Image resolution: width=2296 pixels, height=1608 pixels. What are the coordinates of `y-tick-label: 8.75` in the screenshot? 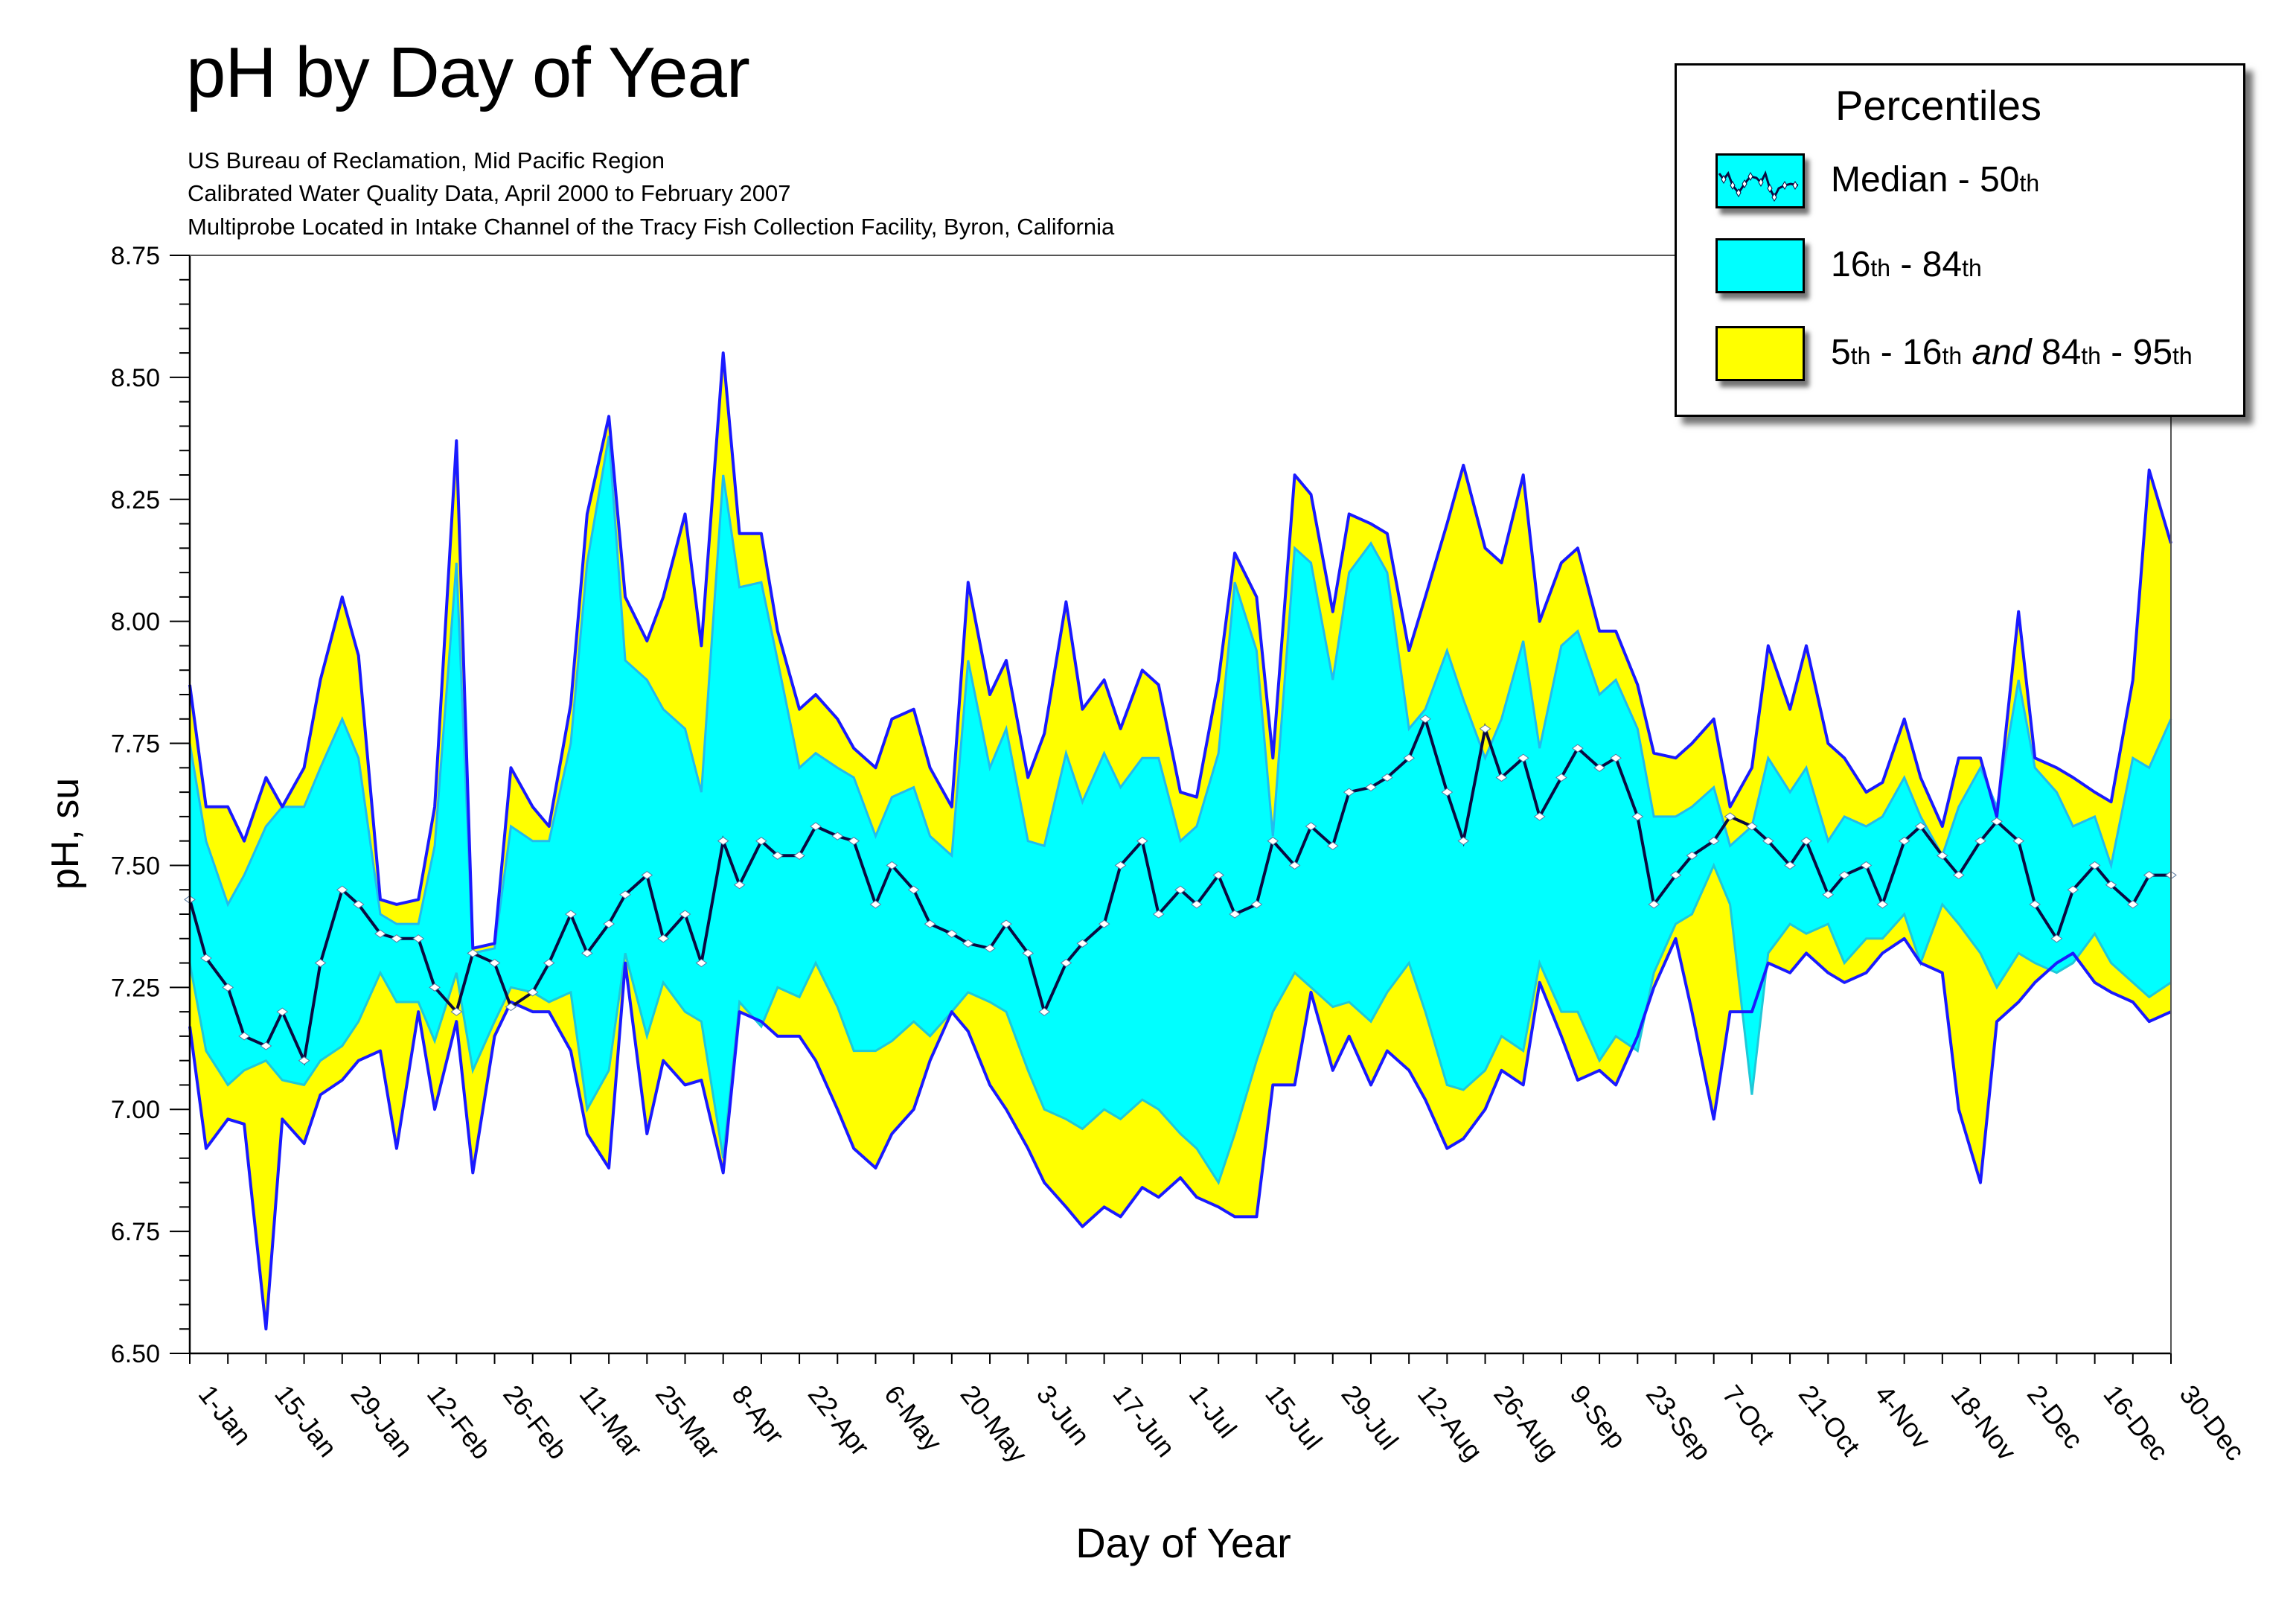 It's located at (135, 256).